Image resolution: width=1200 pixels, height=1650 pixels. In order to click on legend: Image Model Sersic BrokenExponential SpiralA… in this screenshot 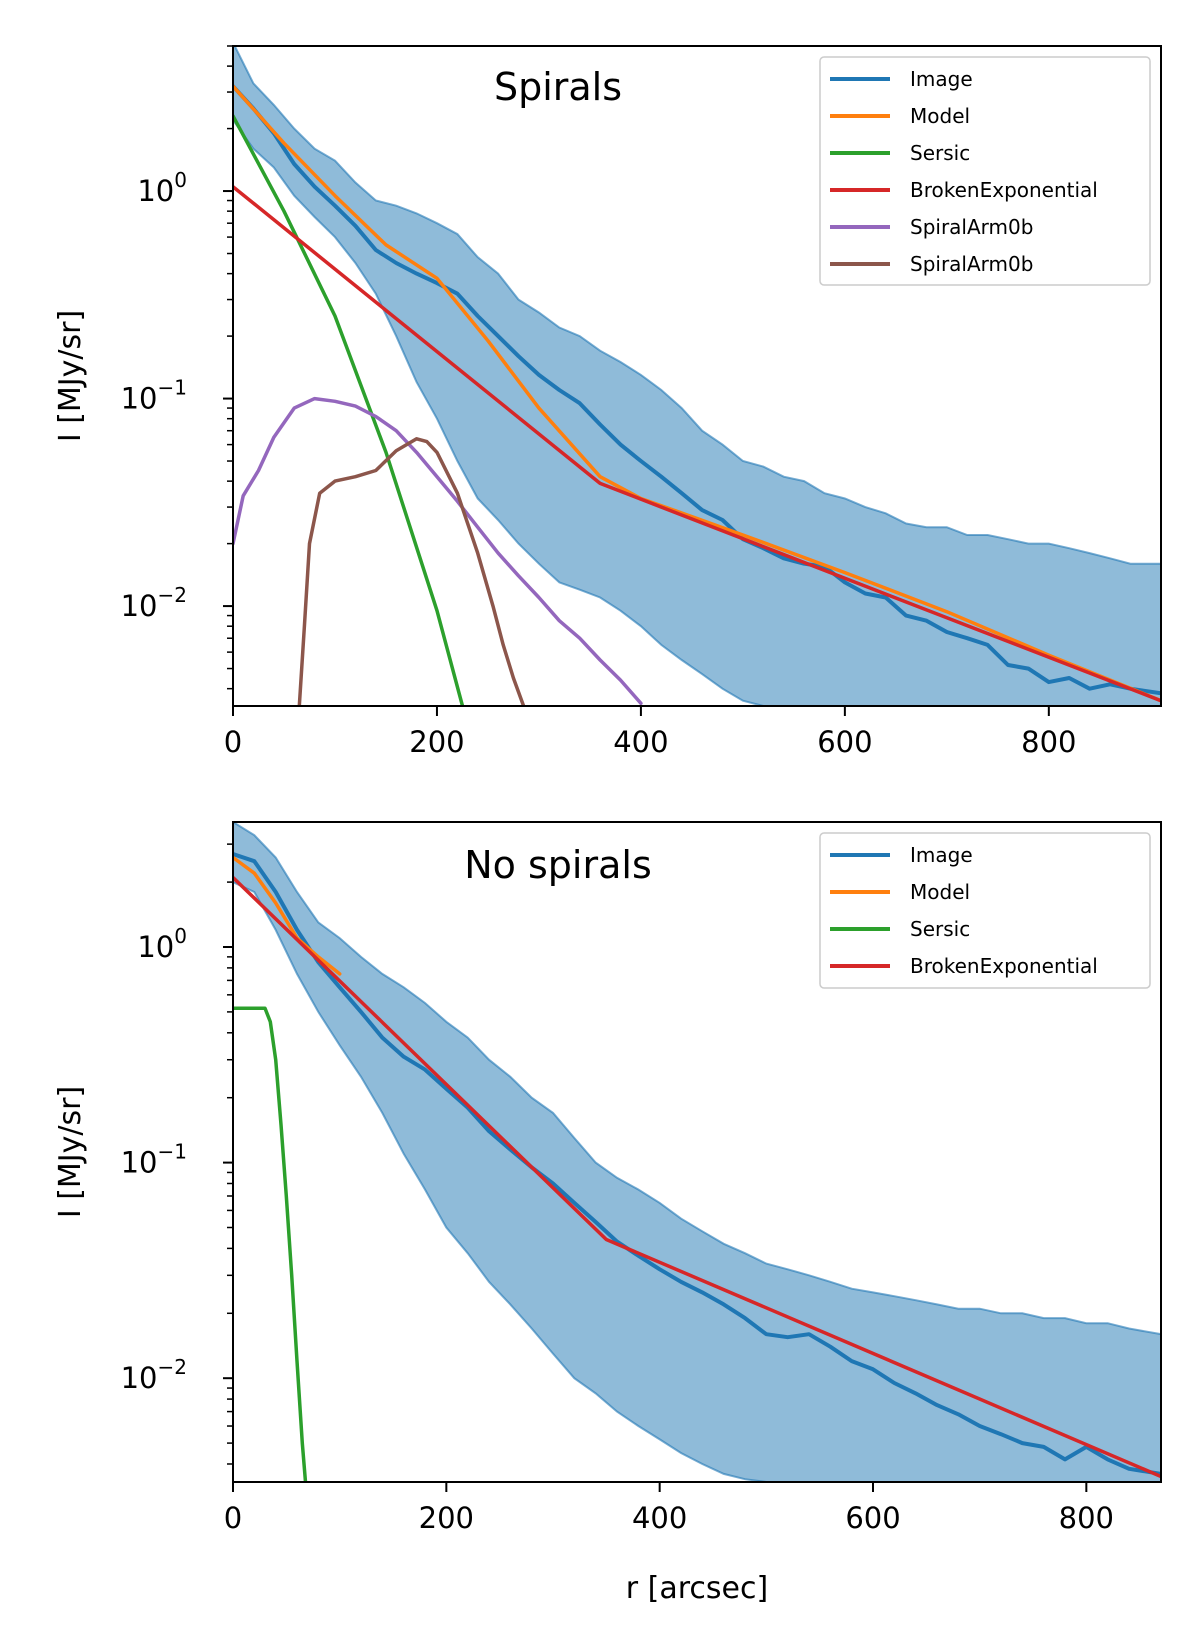, I will do `click(985, 171)`.